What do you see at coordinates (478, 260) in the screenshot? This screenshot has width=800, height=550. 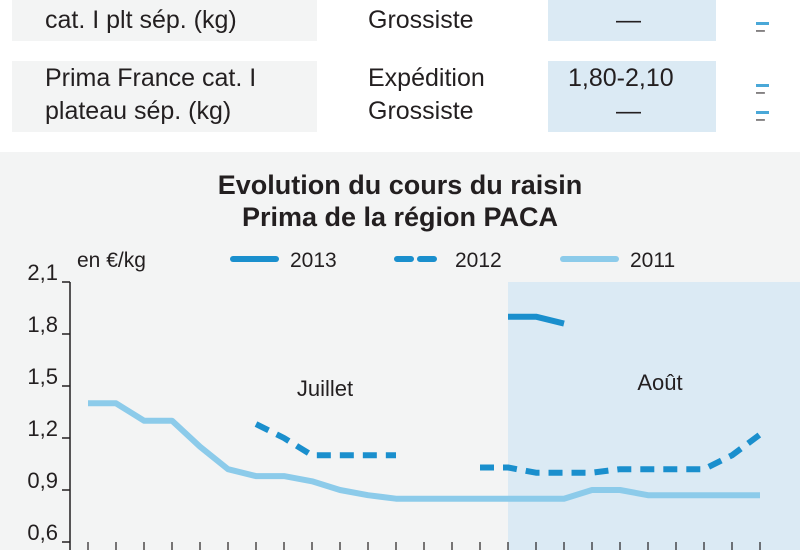 I see `legend-label-2012: 2012` at bounding box center [478, 260].